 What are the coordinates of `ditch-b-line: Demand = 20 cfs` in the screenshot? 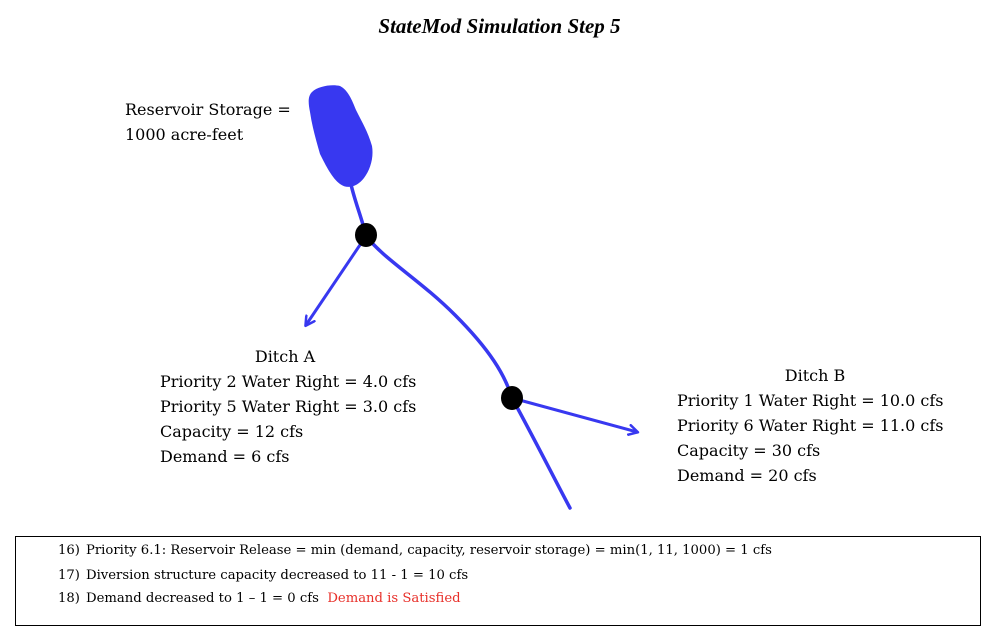 It's located at (747, 475).